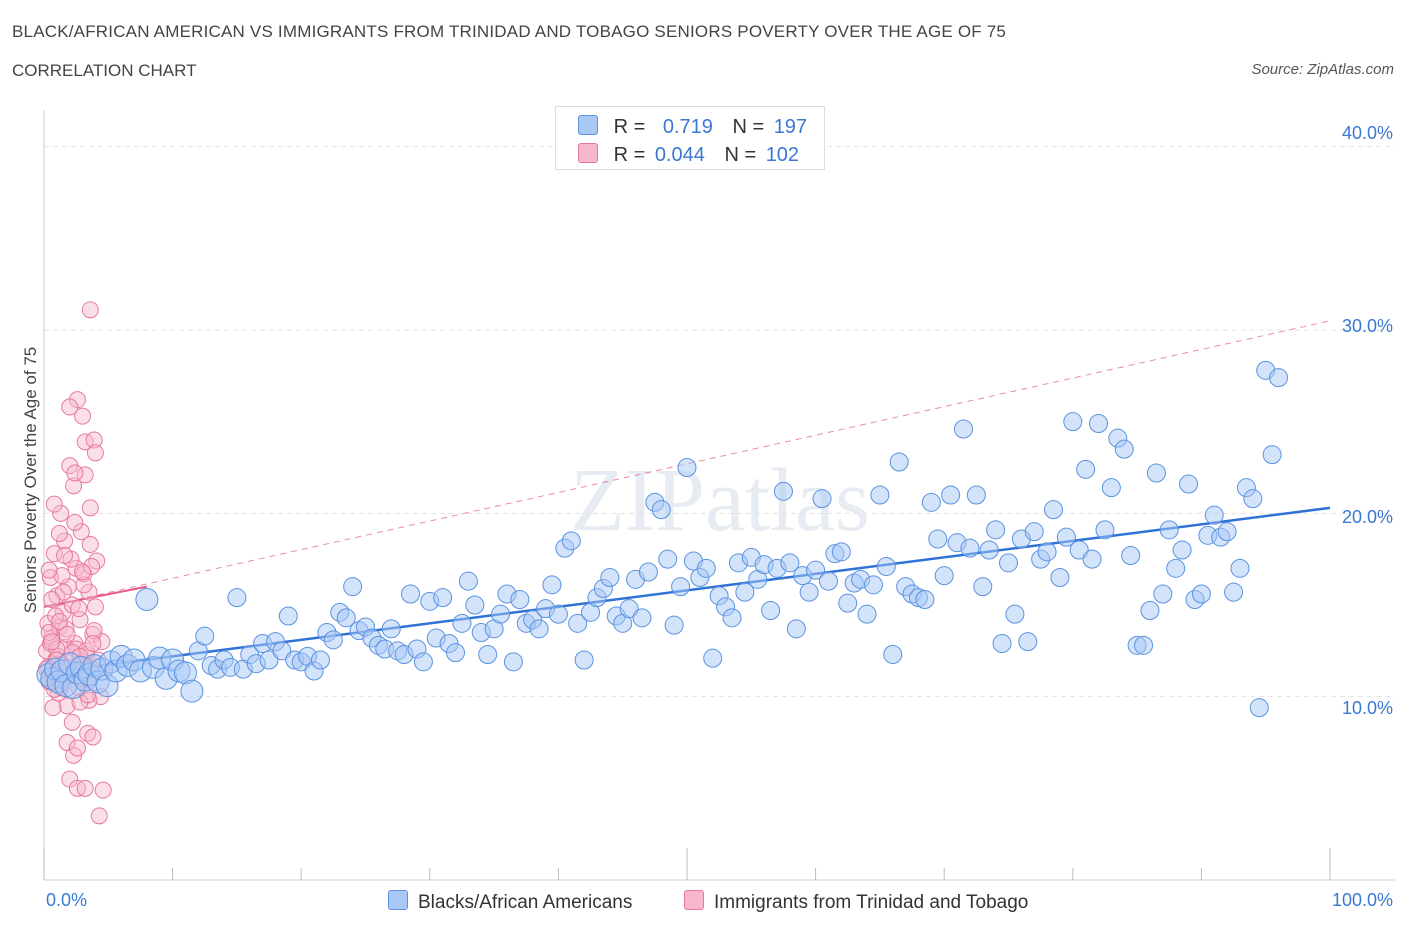 Image resolution: width=1406 pixels, height=930 pixels. Describe the element at coordinates (856, 902) in the screenshot. I see `bottom-legend-pink: Immigrants from Trinidad and Tobago` at that location.